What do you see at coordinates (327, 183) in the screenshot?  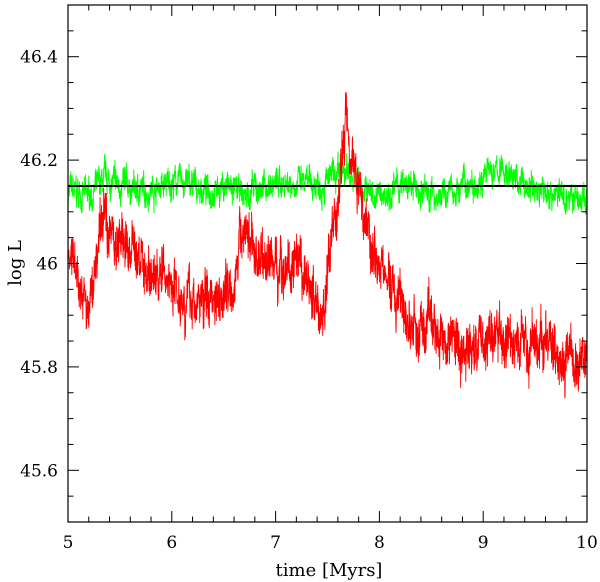 I see `green-series-line` at bounding box center [327, 183].